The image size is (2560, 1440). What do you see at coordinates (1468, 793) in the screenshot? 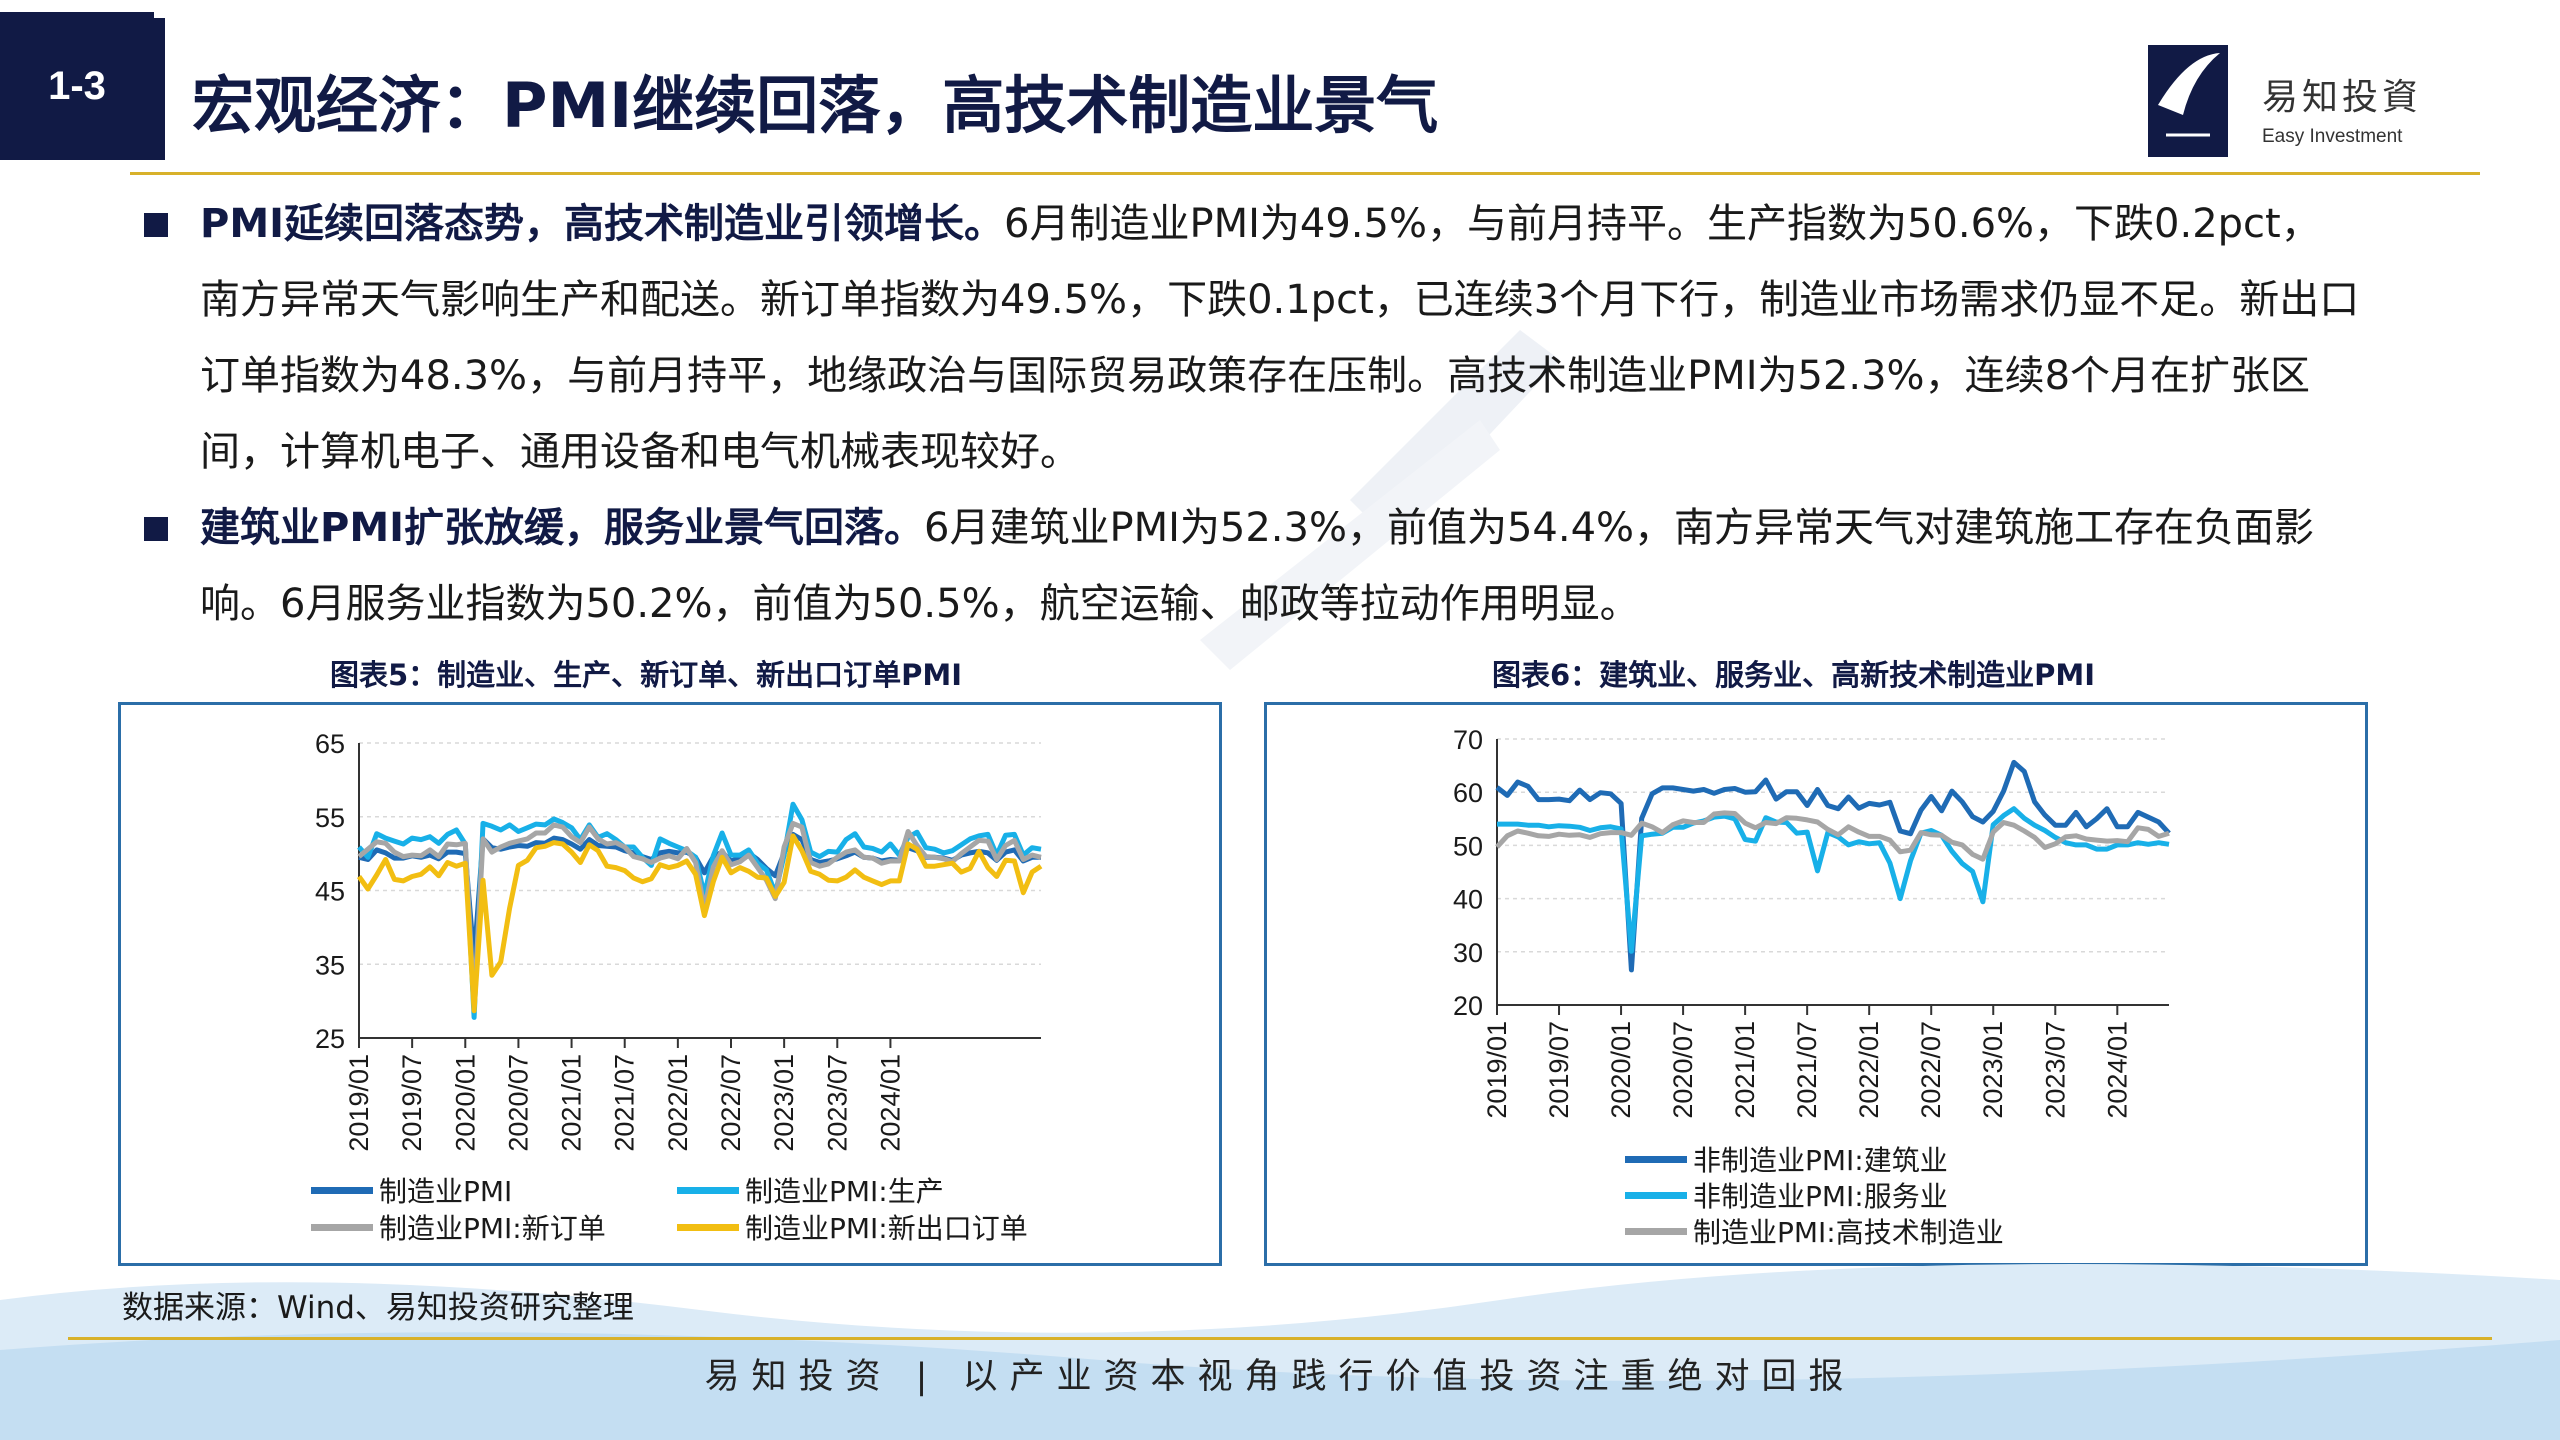
I see `y-tick-label: 60` at bounding box center [1468, 793].